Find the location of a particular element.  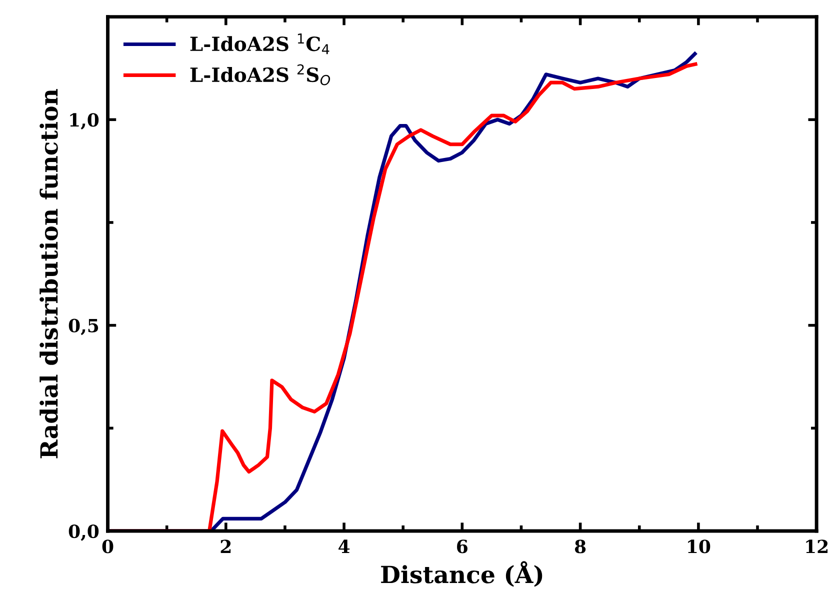

legend-label: L-IdoA2S $^{1}$C$_{4}$ is located at coordinates (260, 44).